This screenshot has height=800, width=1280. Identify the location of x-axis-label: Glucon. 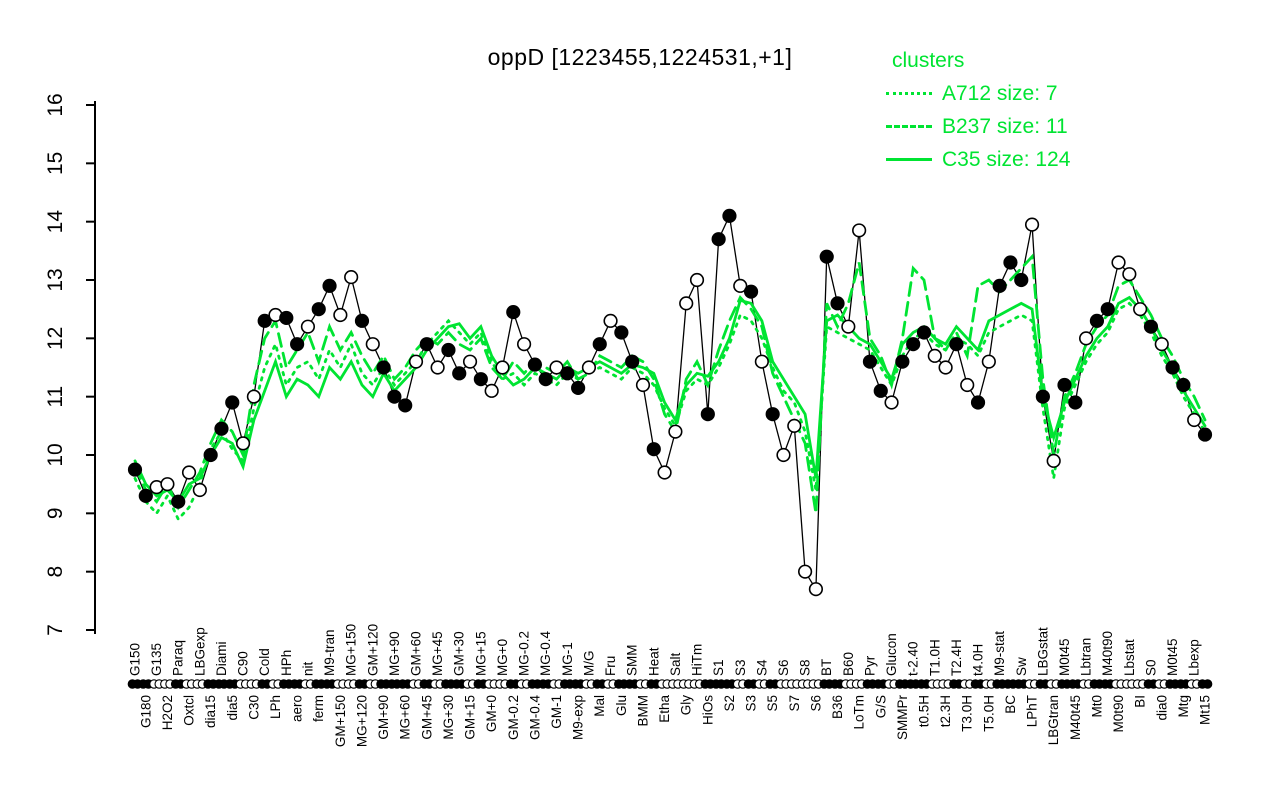
(891, 654).